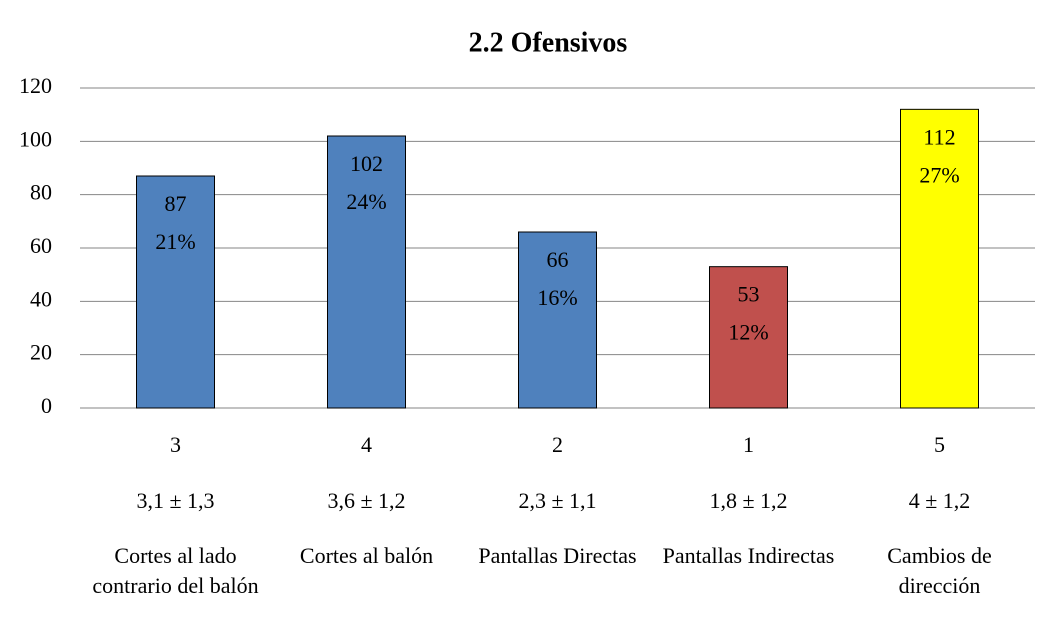 Image resolution: width=1053 pixels, height=642 pixels. I want to click on y-tick-label: 20, so click(41, 352).